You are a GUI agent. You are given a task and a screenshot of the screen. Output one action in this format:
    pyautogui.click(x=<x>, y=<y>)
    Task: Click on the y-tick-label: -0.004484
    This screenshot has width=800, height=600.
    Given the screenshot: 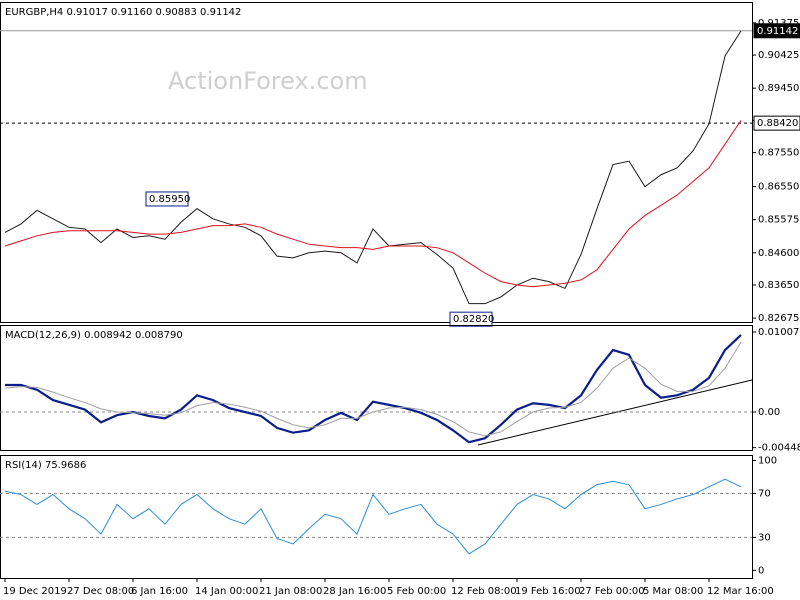 What is the action you would take?
    pyautogui.click(x=779, y=448)
    